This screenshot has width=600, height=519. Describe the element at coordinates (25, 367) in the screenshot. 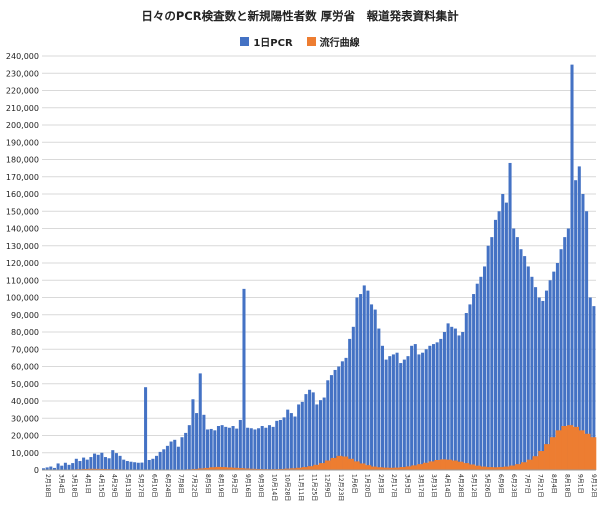

I see `y-tick-label: 60,000` at that location.